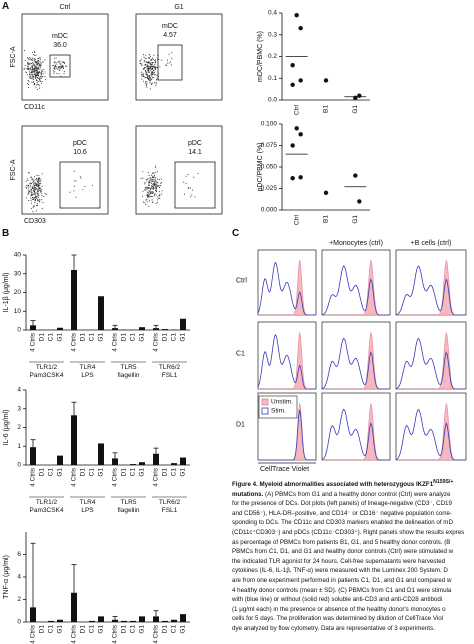 This screenshot has height=644, width=474. Describe the element at coordinates (115, 634) in the screenshot. I see `x-tick-label: 4 Ctrls` at that location.